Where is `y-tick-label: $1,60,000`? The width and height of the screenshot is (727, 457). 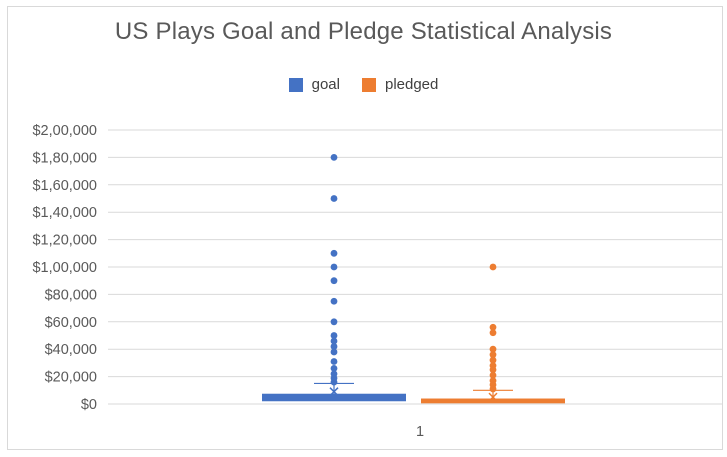 y-tick-label: $1,60,000 is located at coordinates (64, 186).